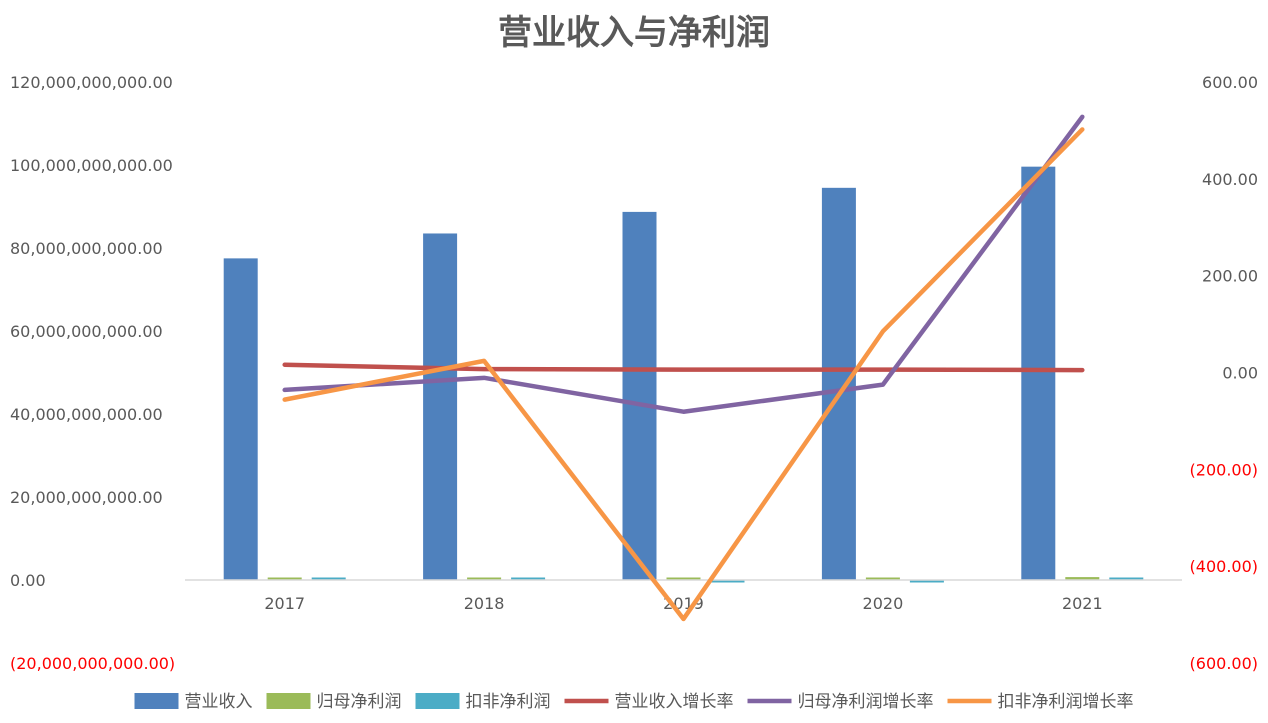 Image resolution: width=1268 pixels, height=723 pixels. Describe the element at coordinates (284, 578) in the screenshot. I see `bar-归母净利润-2017` at that location.